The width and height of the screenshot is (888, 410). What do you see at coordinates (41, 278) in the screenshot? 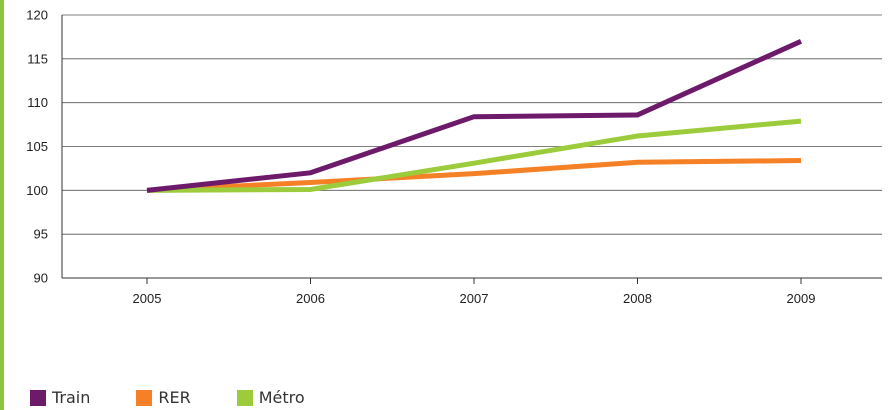
I see `y-tick-label: 90` at bounding box center [41, 278].